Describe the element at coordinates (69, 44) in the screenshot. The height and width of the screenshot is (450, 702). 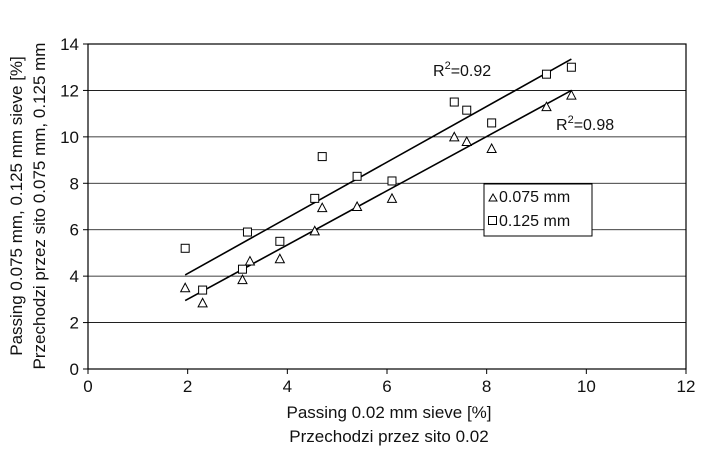
I see `y-tick-label: 14` at that location.